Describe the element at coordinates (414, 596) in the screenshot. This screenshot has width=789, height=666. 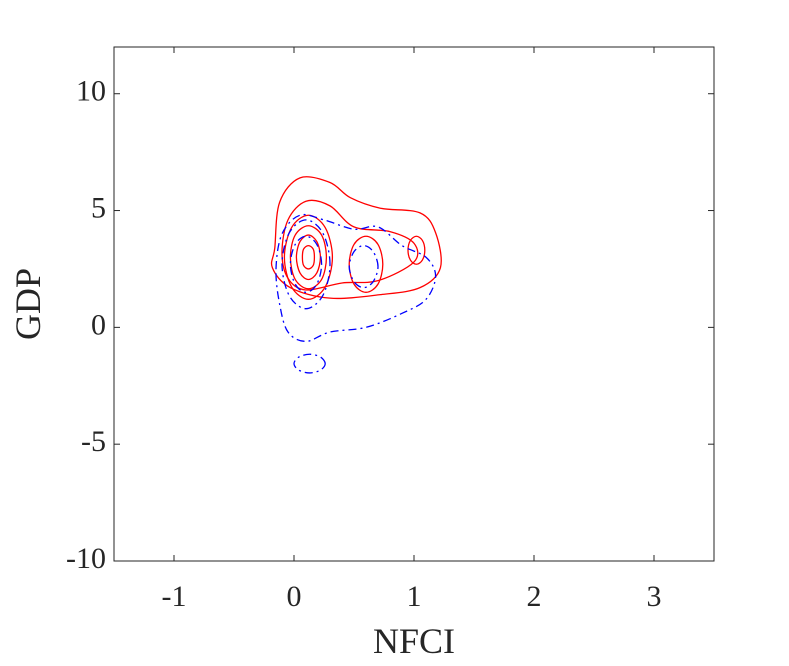
I see `x-tick-label: 1` at that location.